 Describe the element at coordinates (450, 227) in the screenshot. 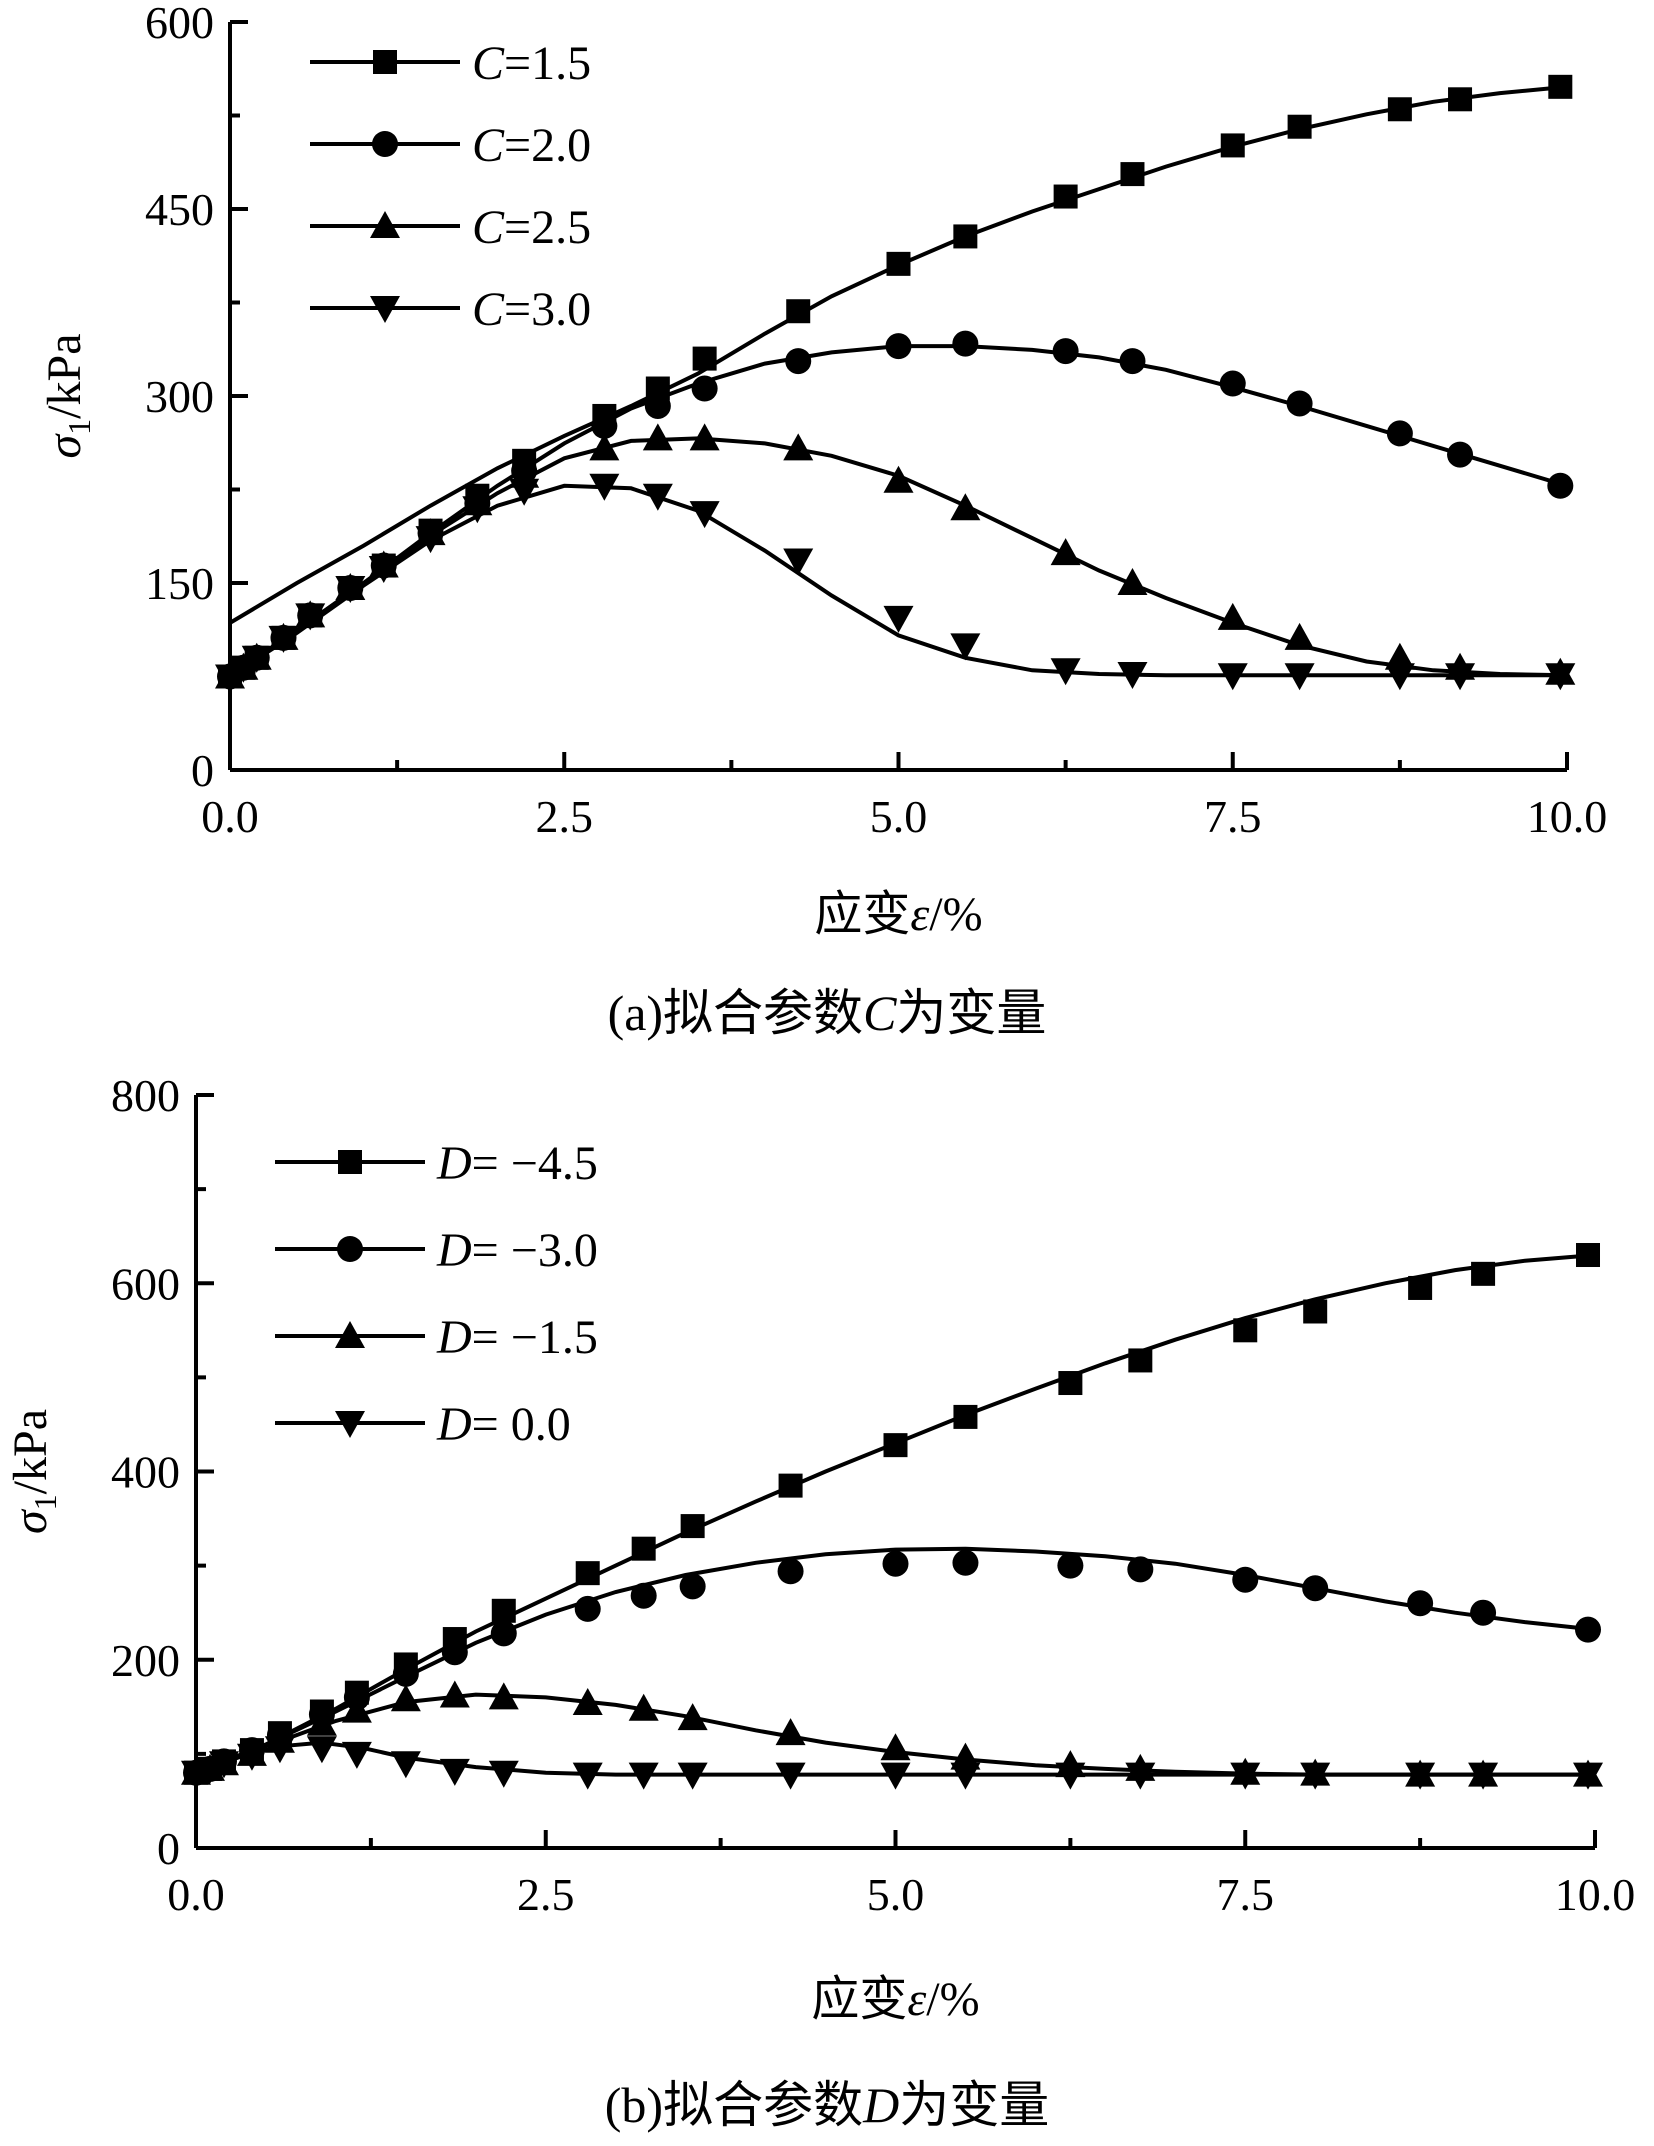

I see `legend-entry: C=2.5` at that location.